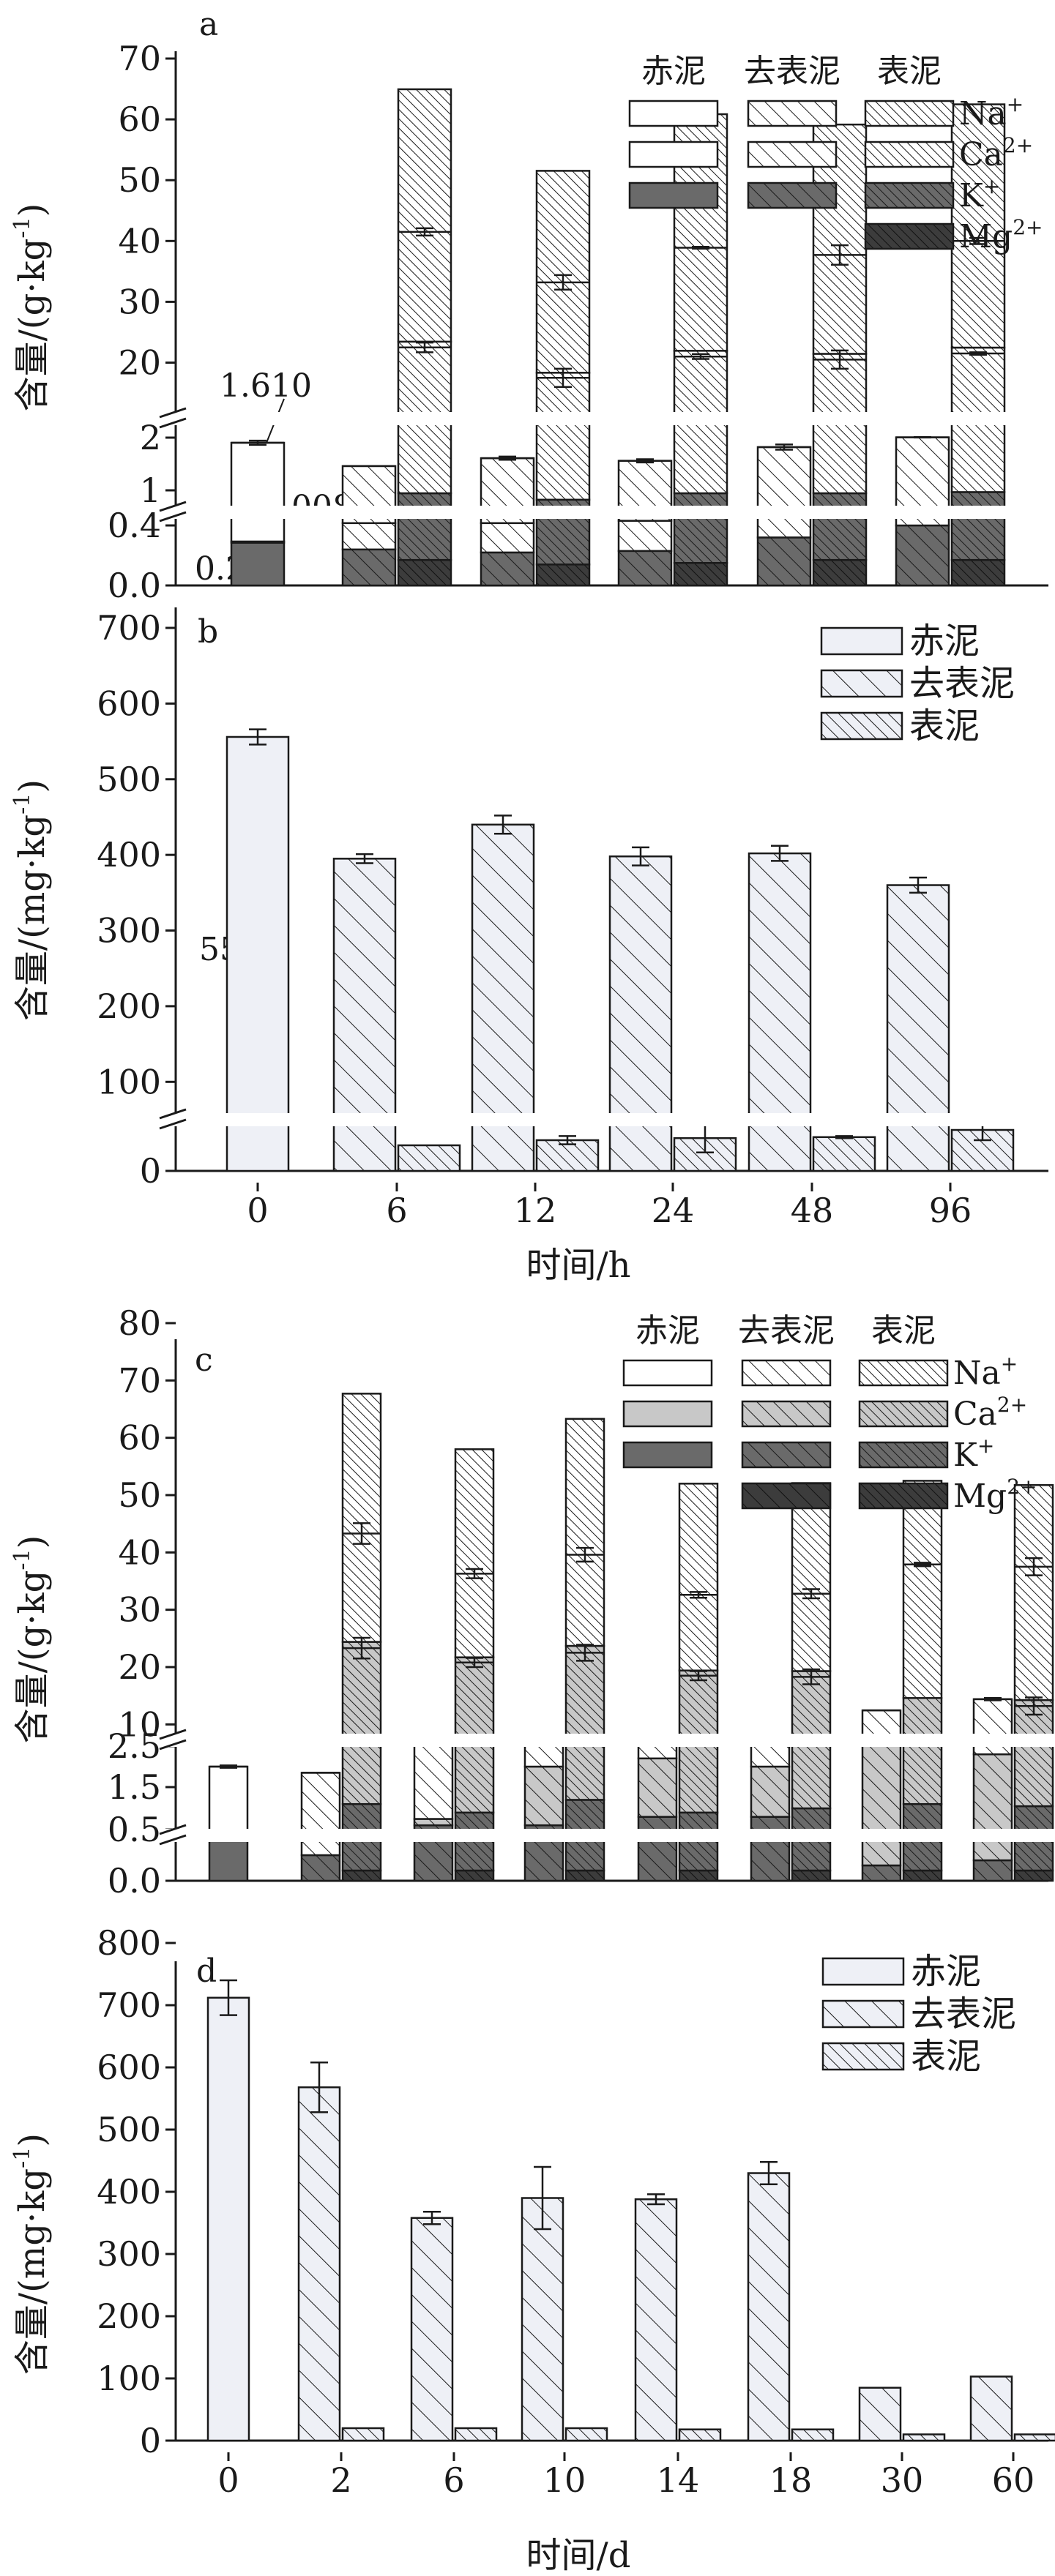 The image size is (1055, 2576). I want to click on panel-d-y-tick-label: 100, so click(129, 2378).